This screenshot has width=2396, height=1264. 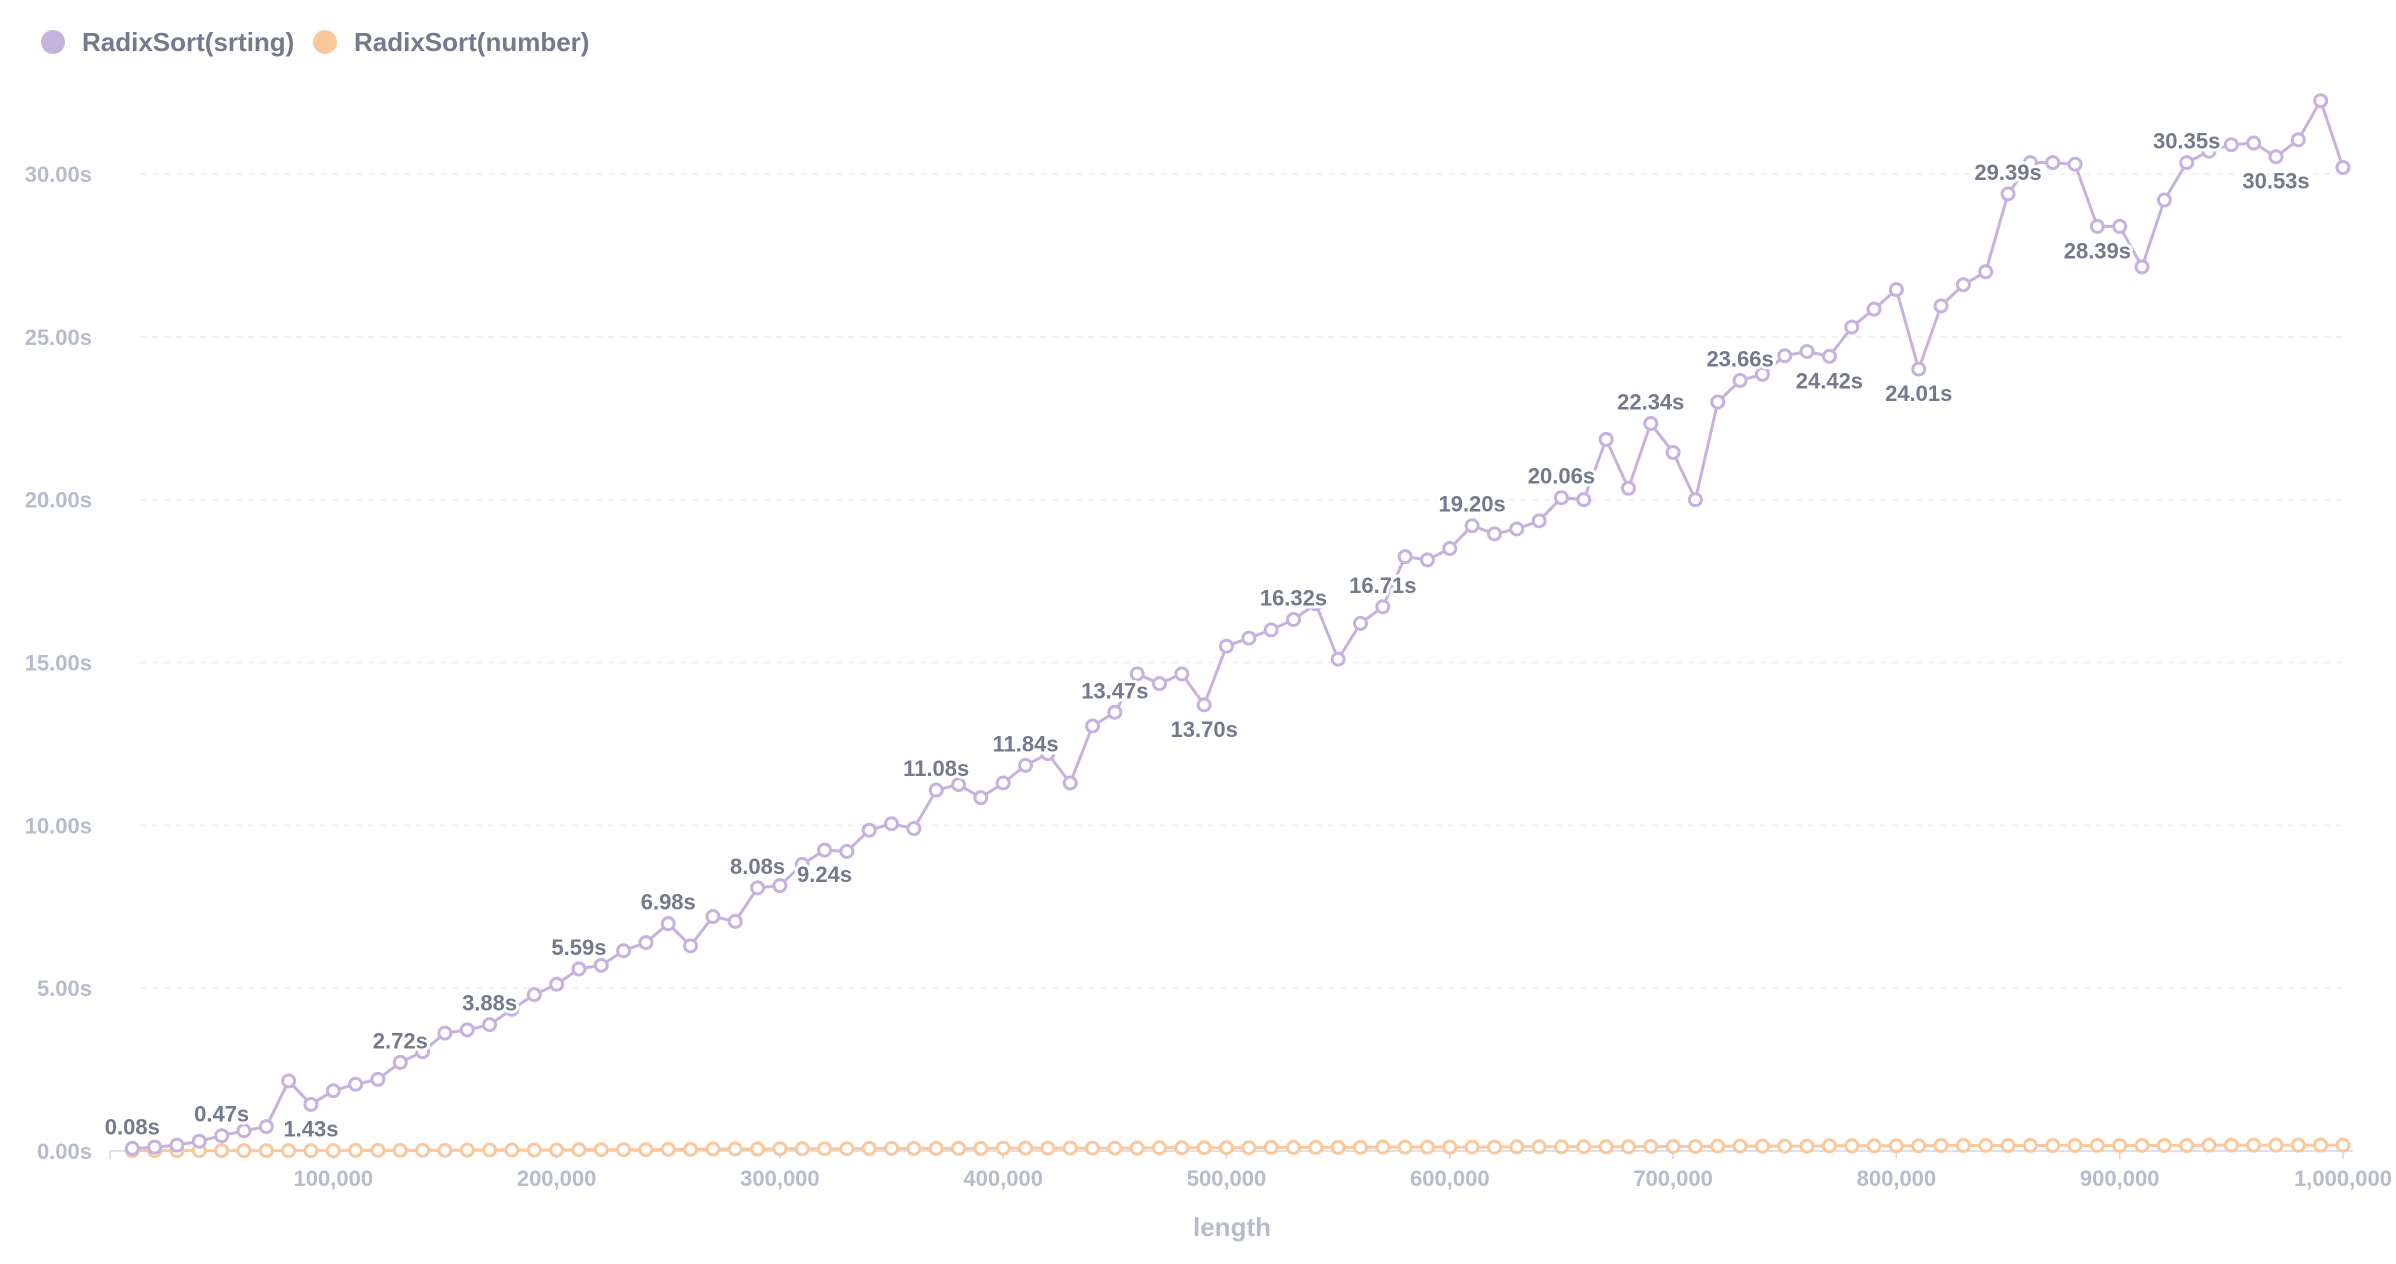 I want to click on data-label: 0.47s, so click(x=221, y=1114).